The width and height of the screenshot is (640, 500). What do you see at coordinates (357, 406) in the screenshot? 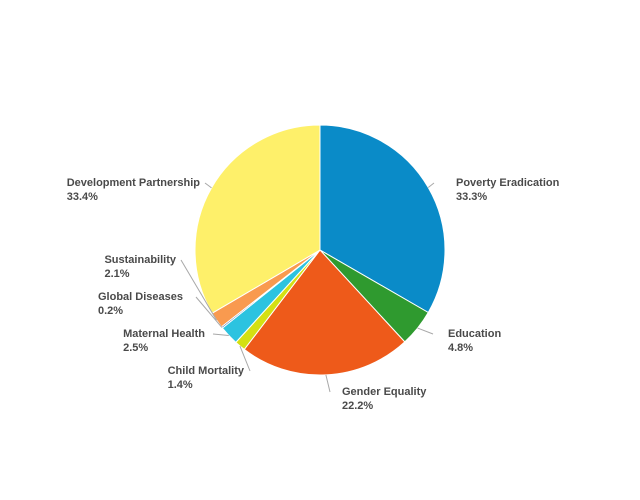
I see `slice-value-gender-equality: 22.2%` at bounding box center [357, 406].